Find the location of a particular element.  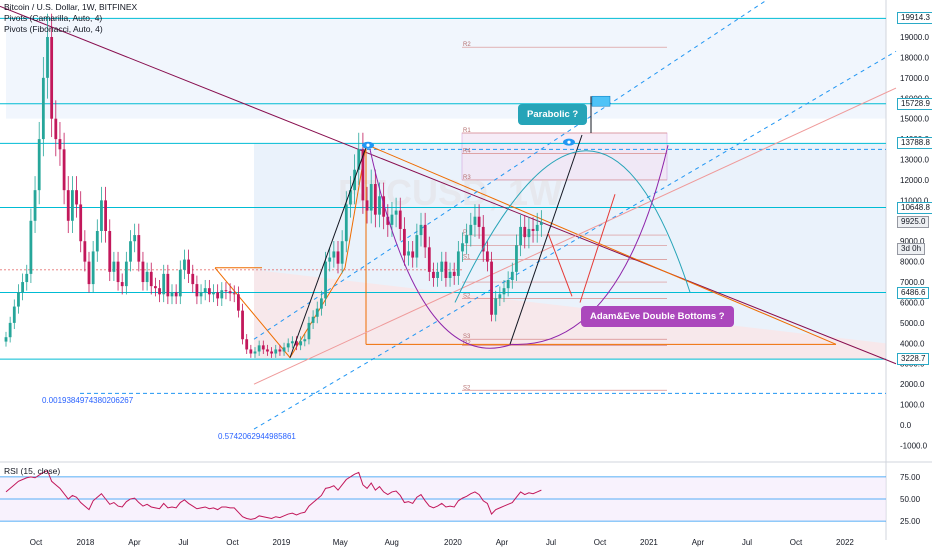

pivot-label: R1 is located at coordinates (467, 131).